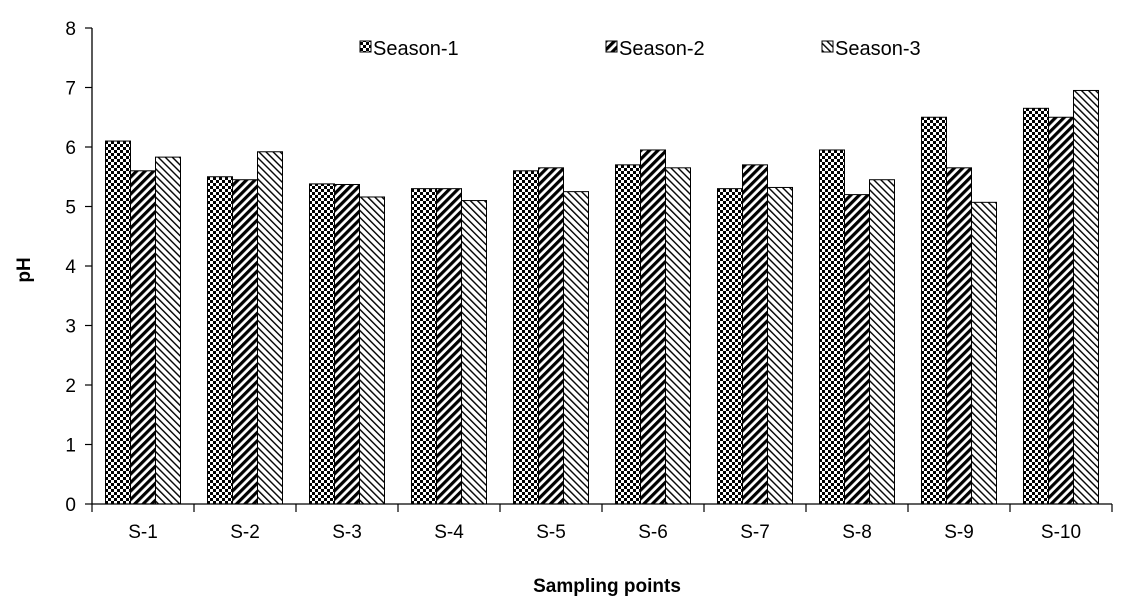  I want to click on x-tick-label-s-1: S-1, so click(143, 532).